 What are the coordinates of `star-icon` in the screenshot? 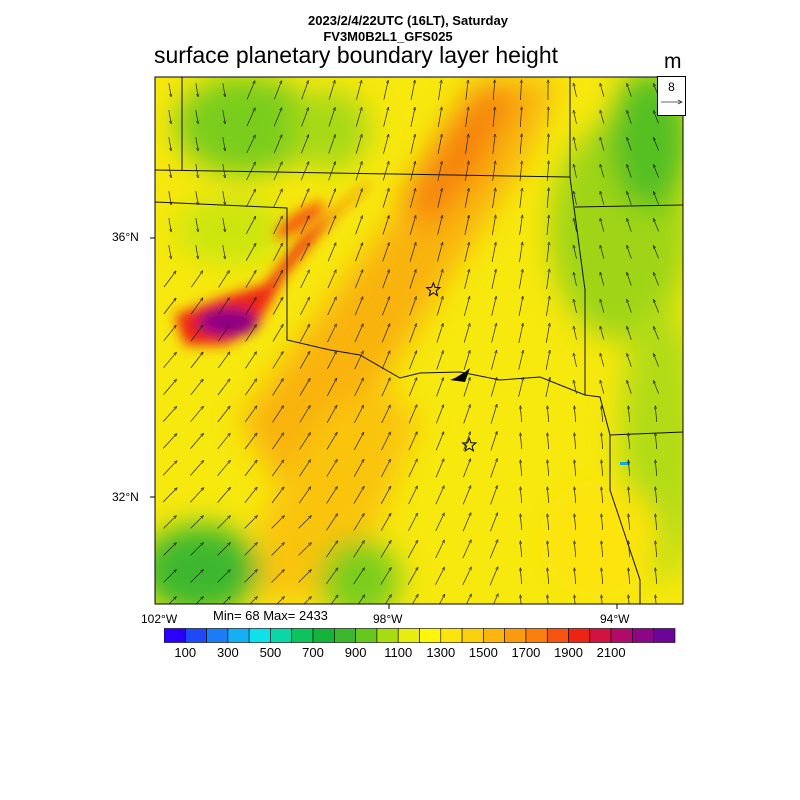 It's located at (433, 289).